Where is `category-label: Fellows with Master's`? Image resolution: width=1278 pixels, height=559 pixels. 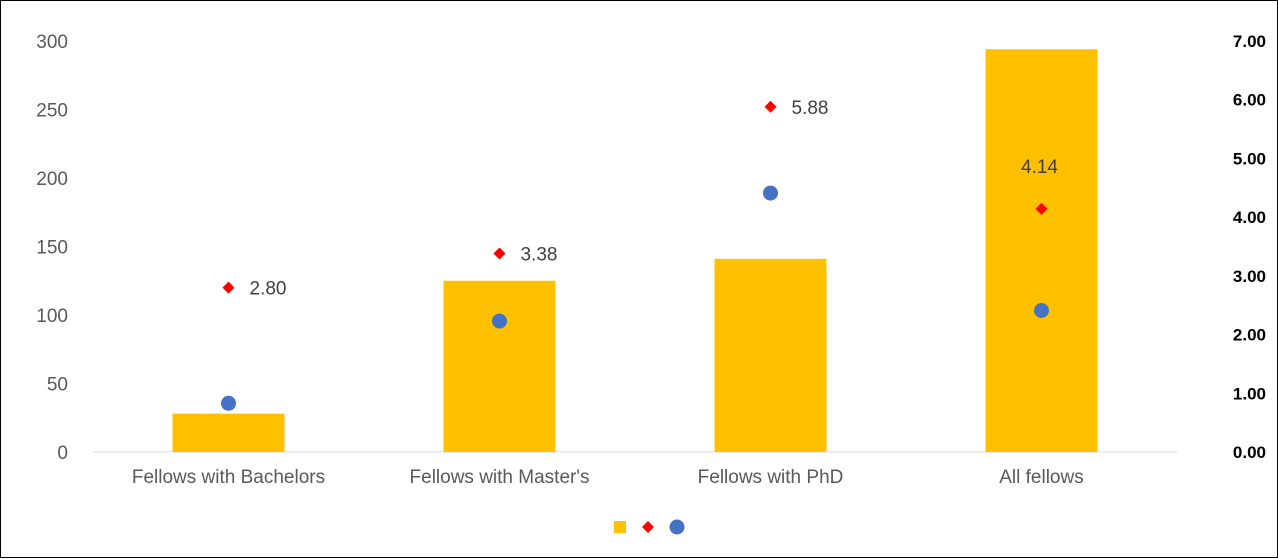
category-label: Fellows with Master's is located at coordinates (500, 477).